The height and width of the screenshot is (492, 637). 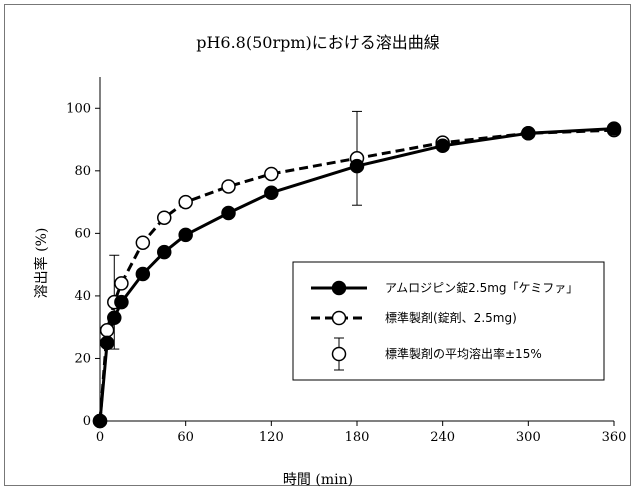 I want to click on legend-label-1: アムロジピン錠2.5mg「ケミファ」, so click(x=481, y=287).